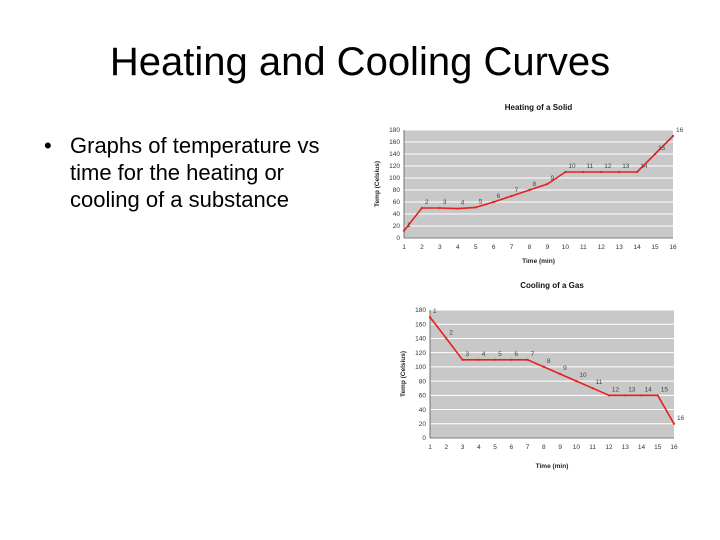 The image size is (720, 540). What do you see at coordinates (409, 225) in the screenshot?
I see `point-label: 1` at bounding box center [409, 225].